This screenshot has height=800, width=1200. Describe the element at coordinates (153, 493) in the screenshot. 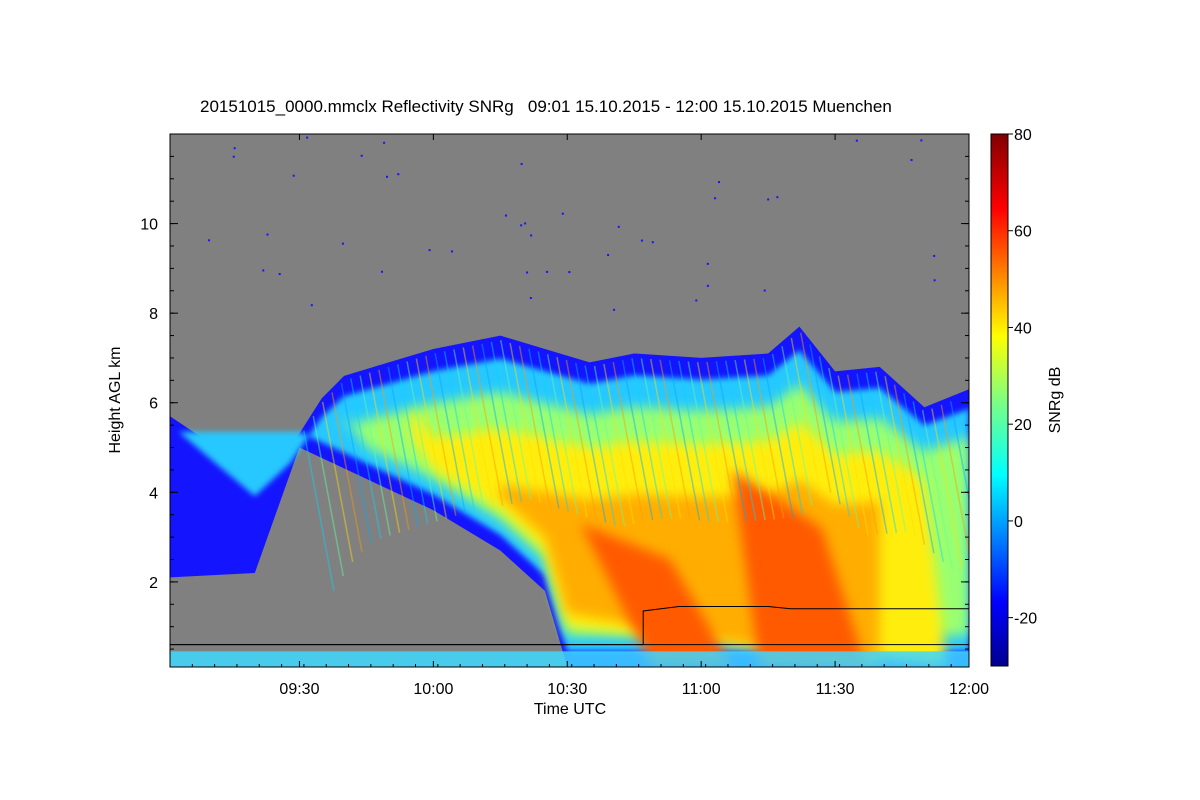

I see `y-tick-label: 4` at that location.